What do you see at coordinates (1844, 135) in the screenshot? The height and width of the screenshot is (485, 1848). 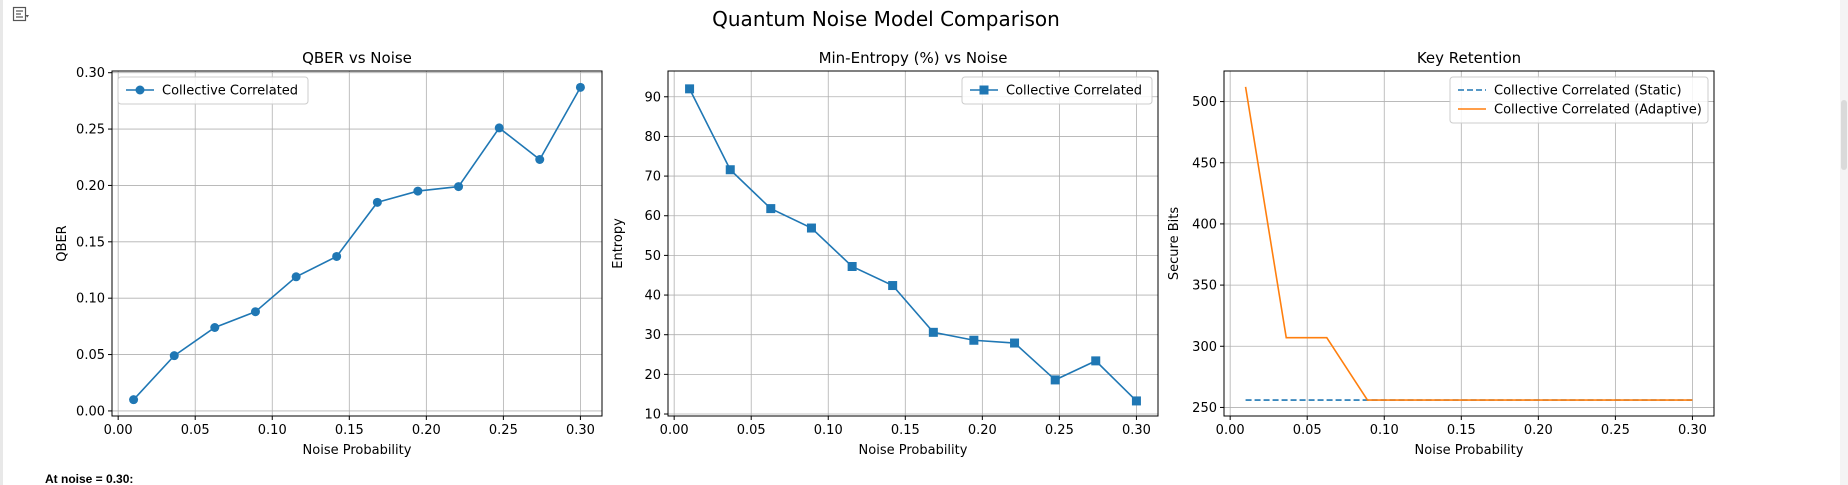 I see `scrollbar-thumb` at bounding box center [1844, 135].